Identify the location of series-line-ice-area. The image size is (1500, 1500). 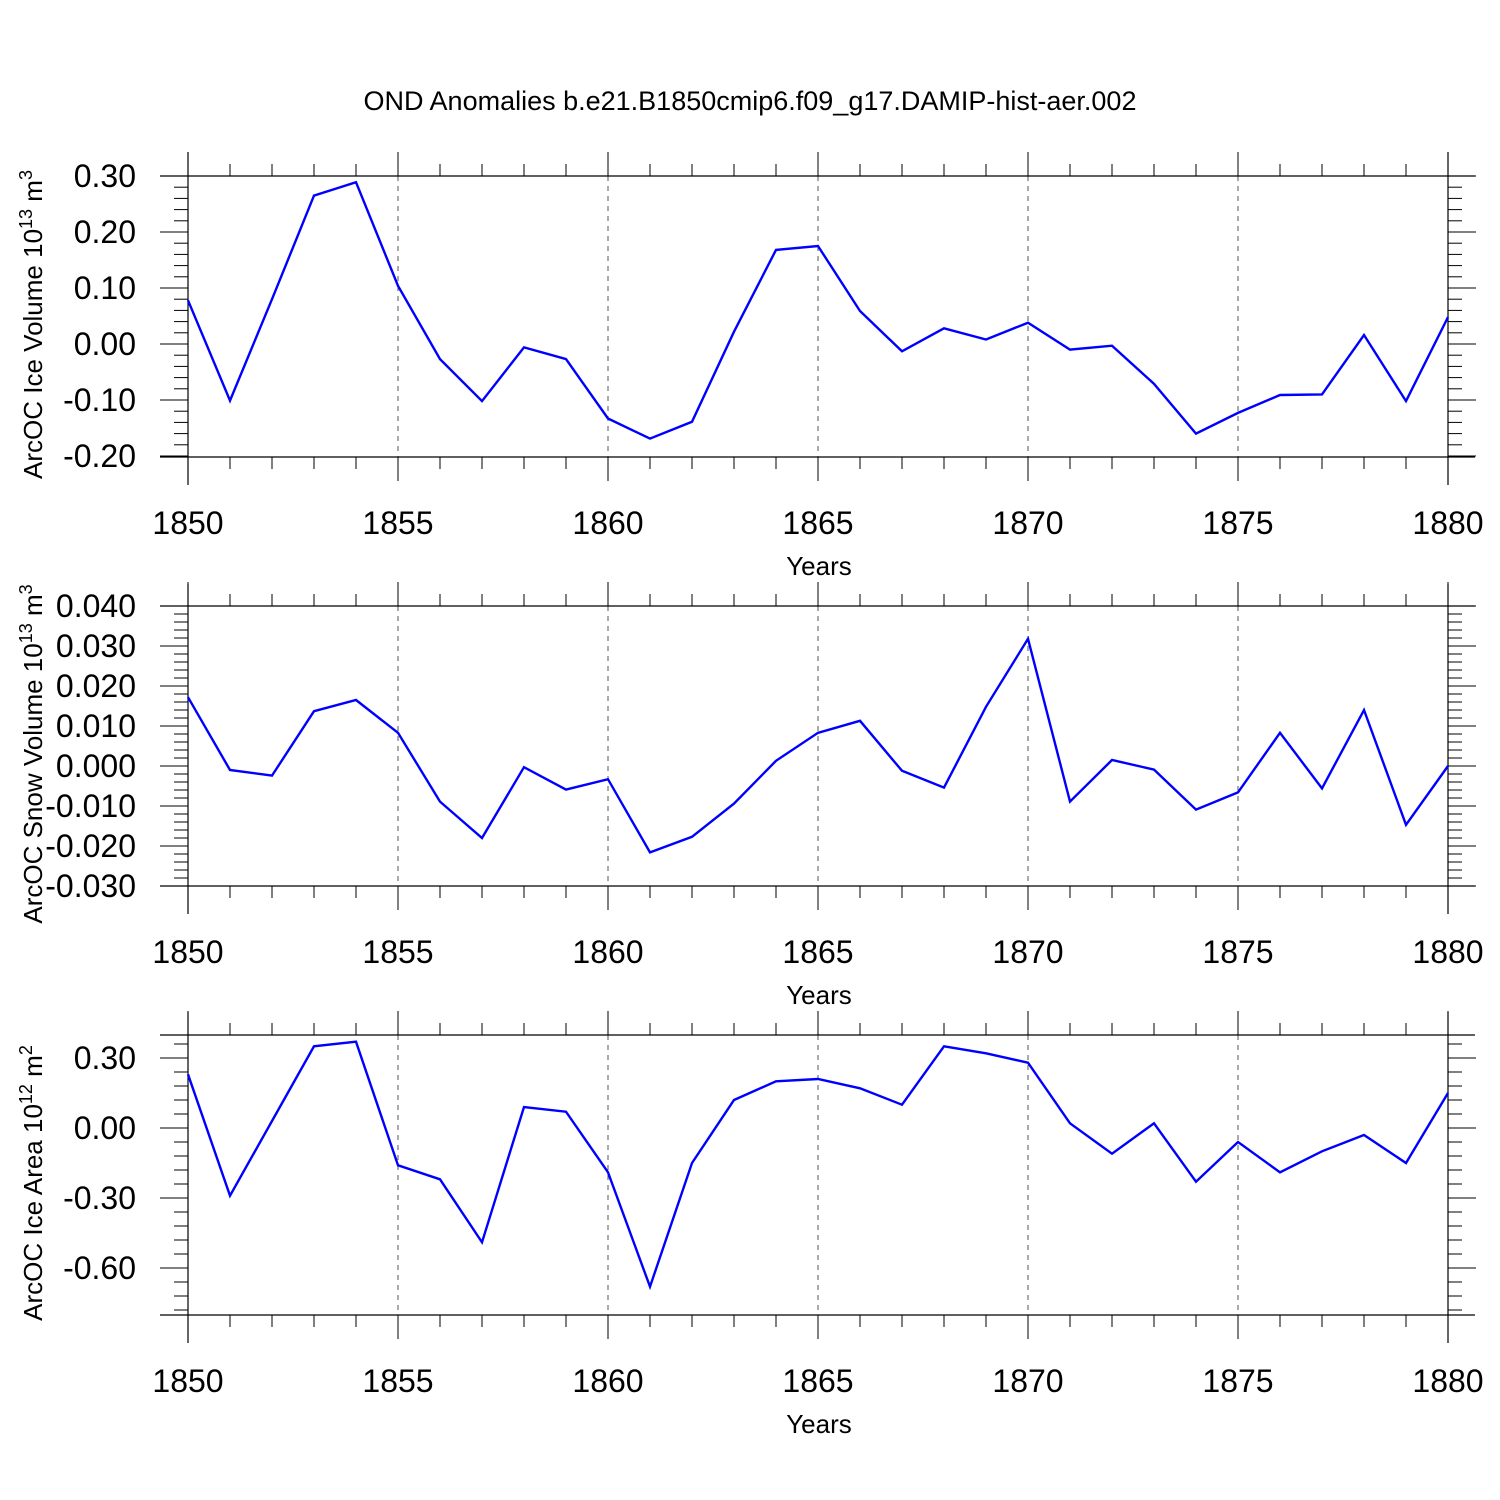
(818, 1165).